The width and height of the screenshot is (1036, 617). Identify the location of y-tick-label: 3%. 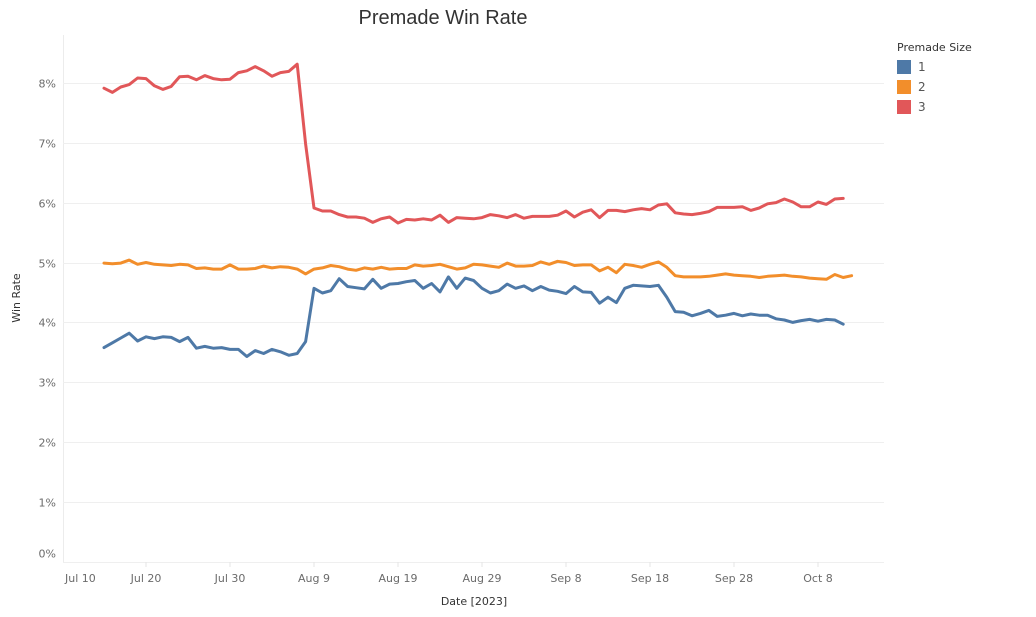
(47, 383).